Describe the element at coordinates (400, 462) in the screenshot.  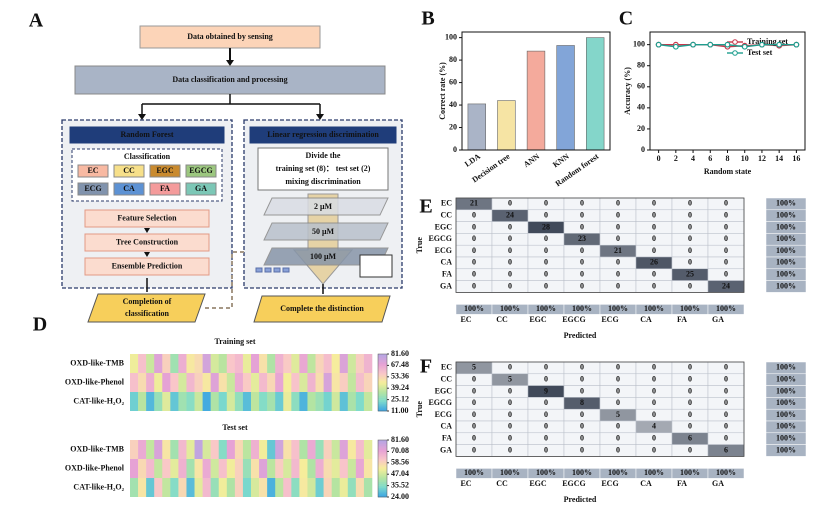
I see `colorbar-label: 58.56` at that location.